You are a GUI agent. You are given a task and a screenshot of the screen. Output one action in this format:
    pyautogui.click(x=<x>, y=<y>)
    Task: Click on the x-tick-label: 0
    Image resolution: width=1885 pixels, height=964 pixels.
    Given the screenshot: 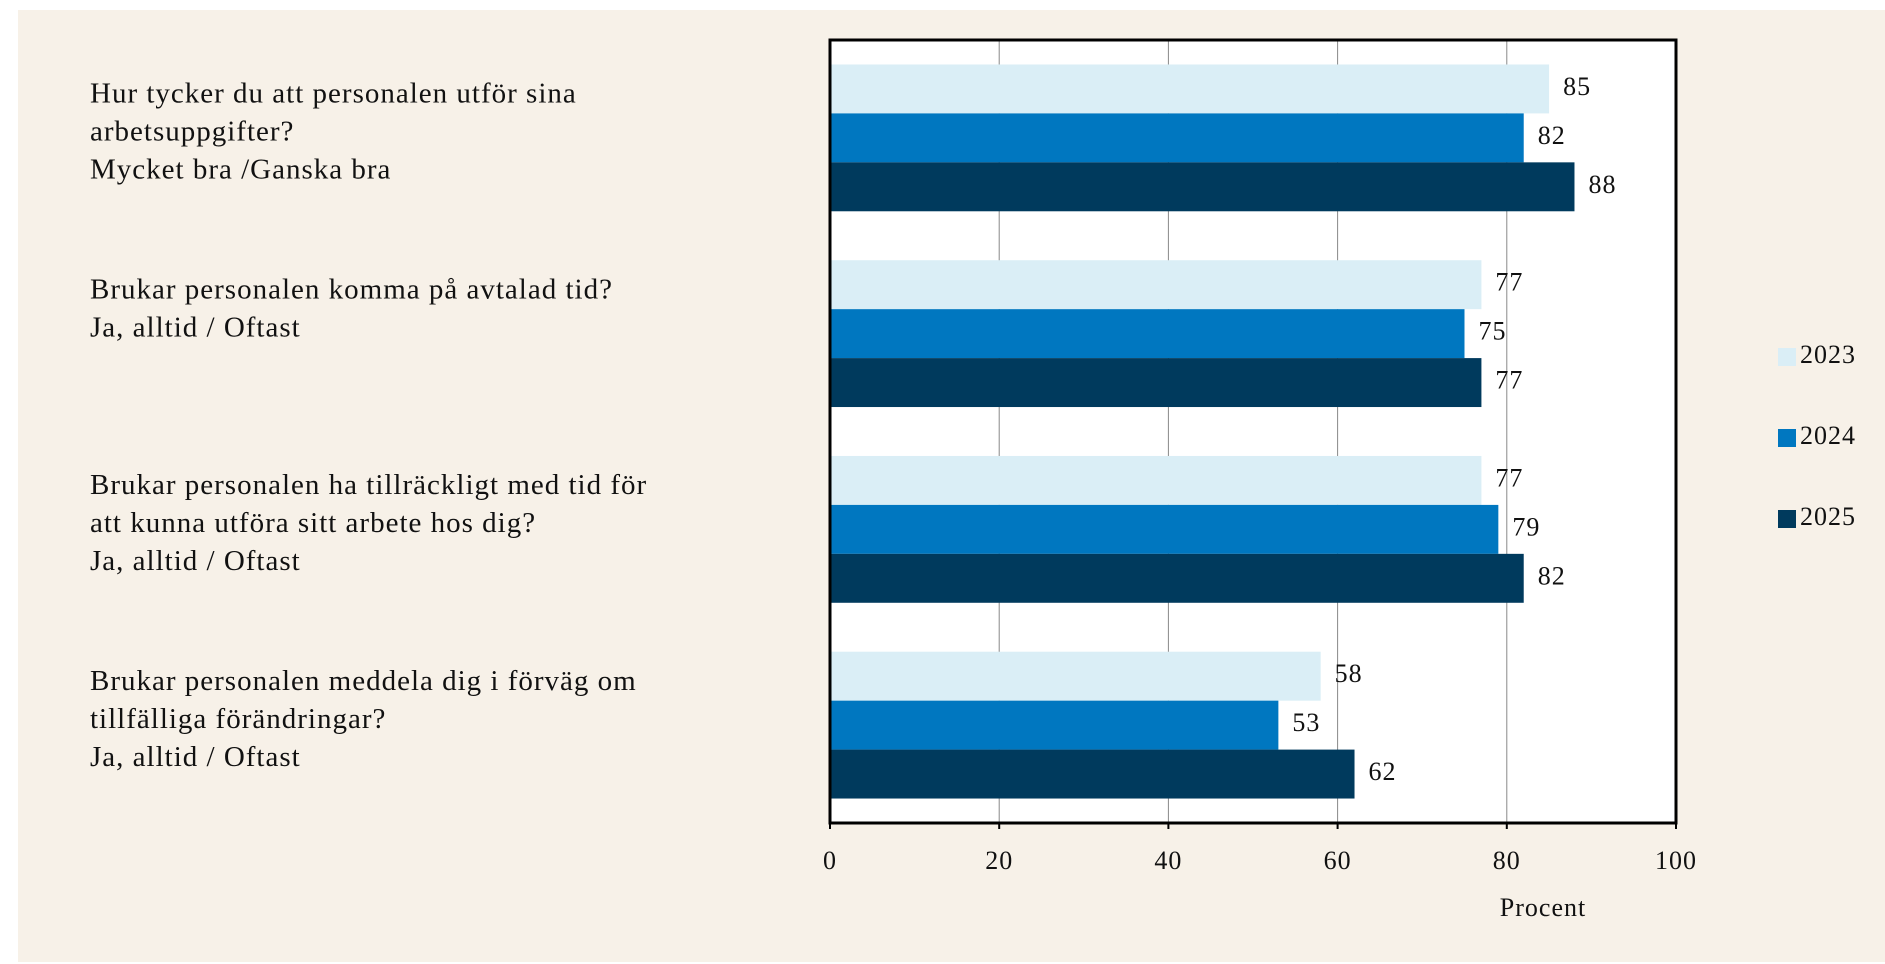 What is the action you would take?
    pyautogui.click(x=830, y=860)
    